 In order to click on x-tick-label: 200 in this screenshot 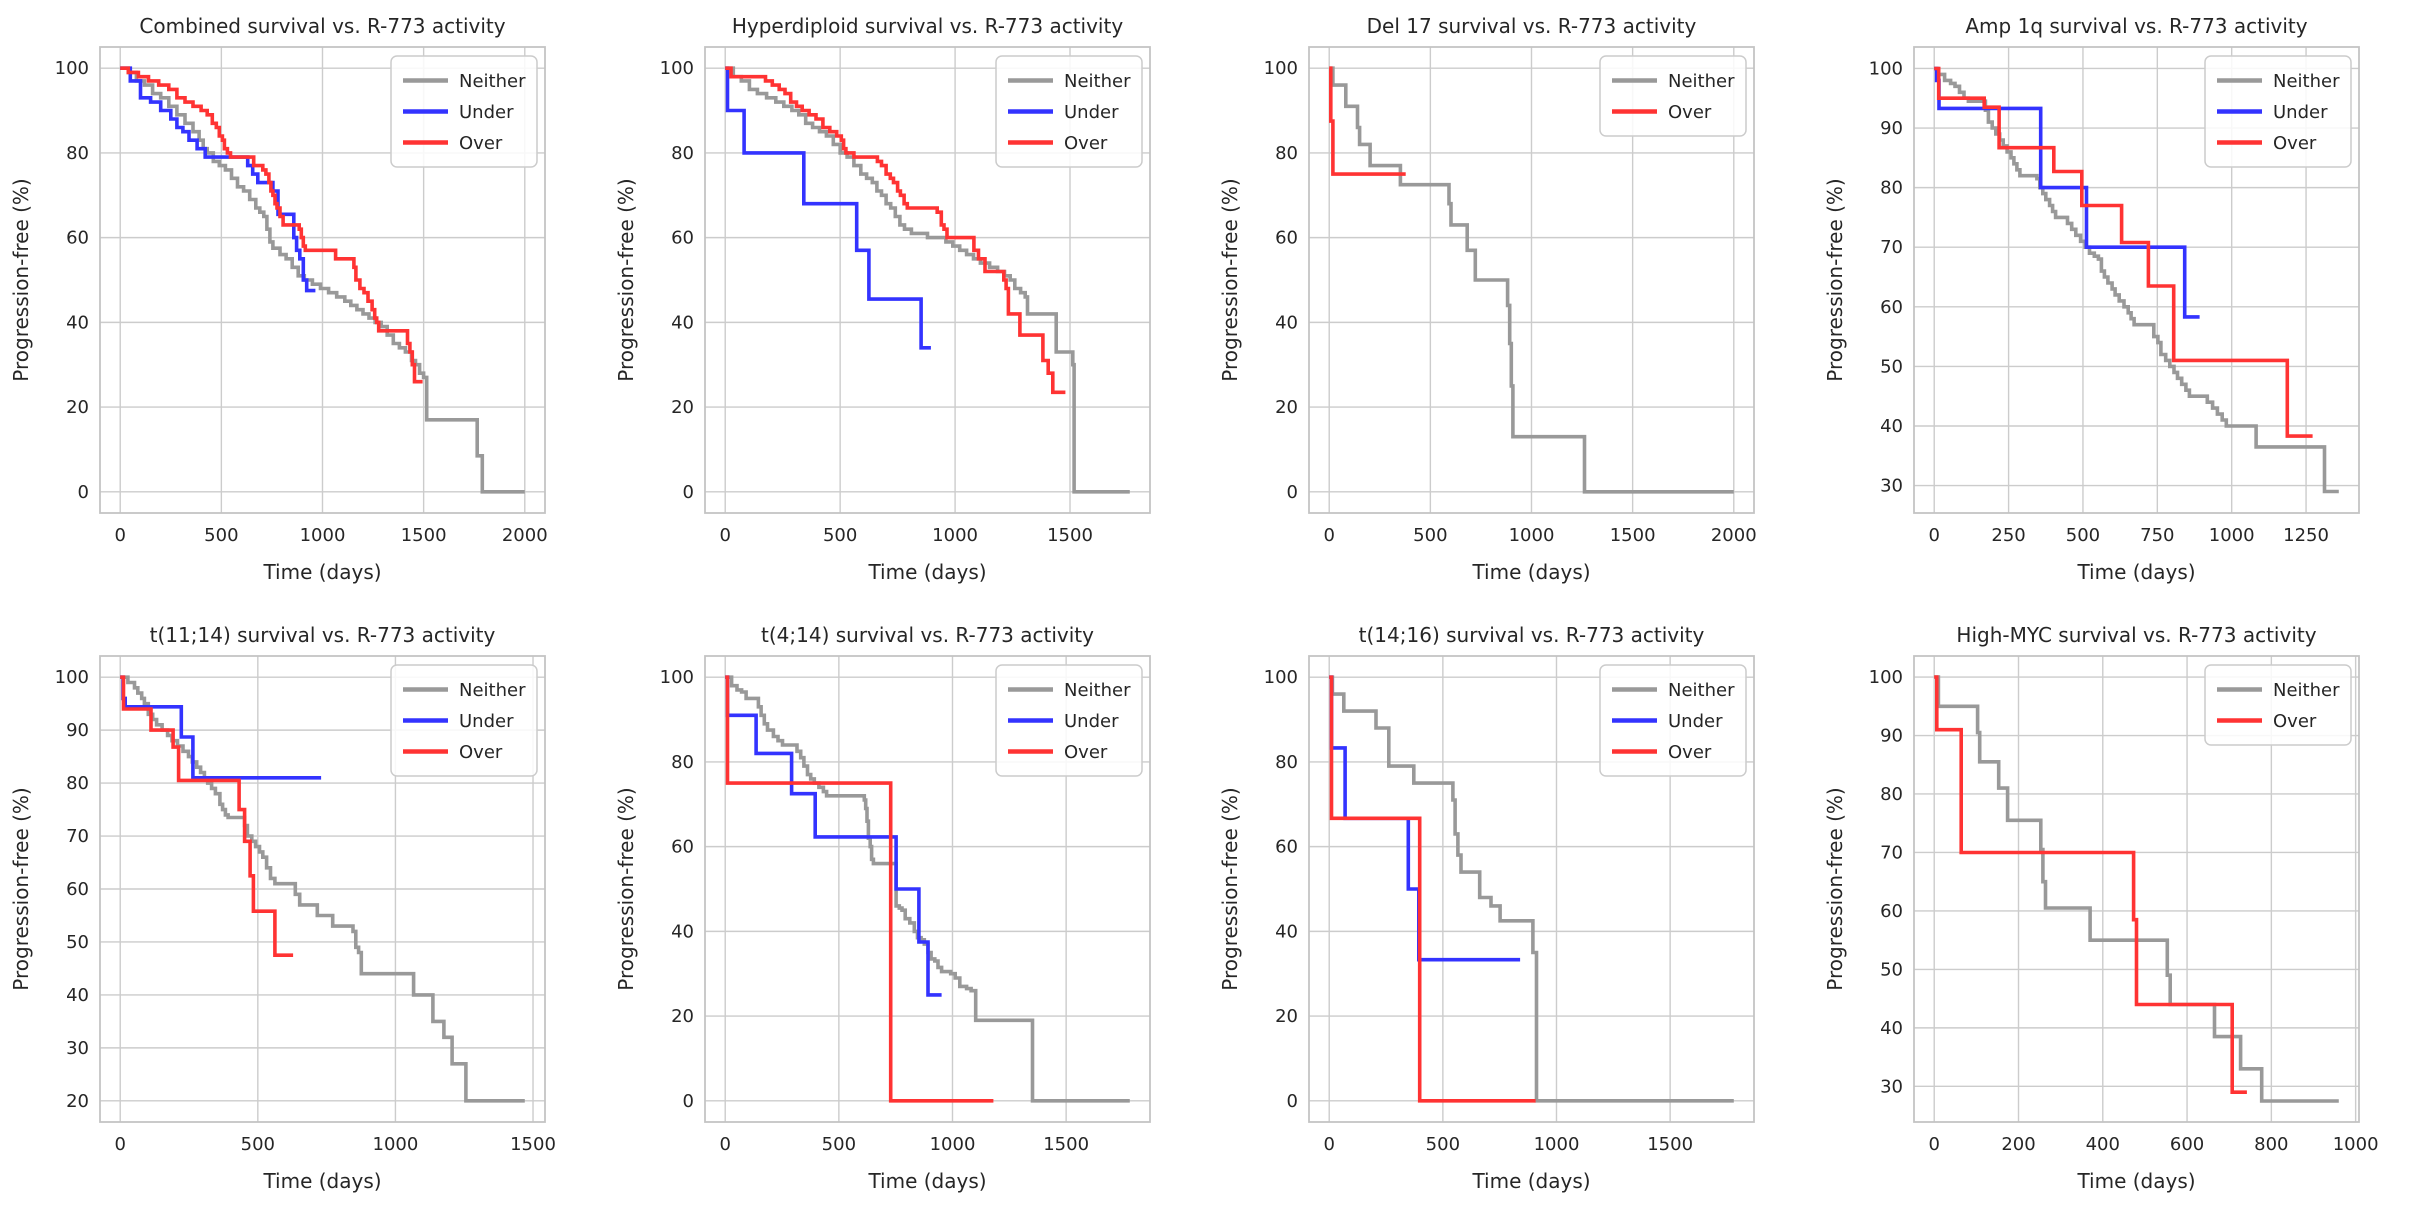, I will do `click(2018, 1144)`.